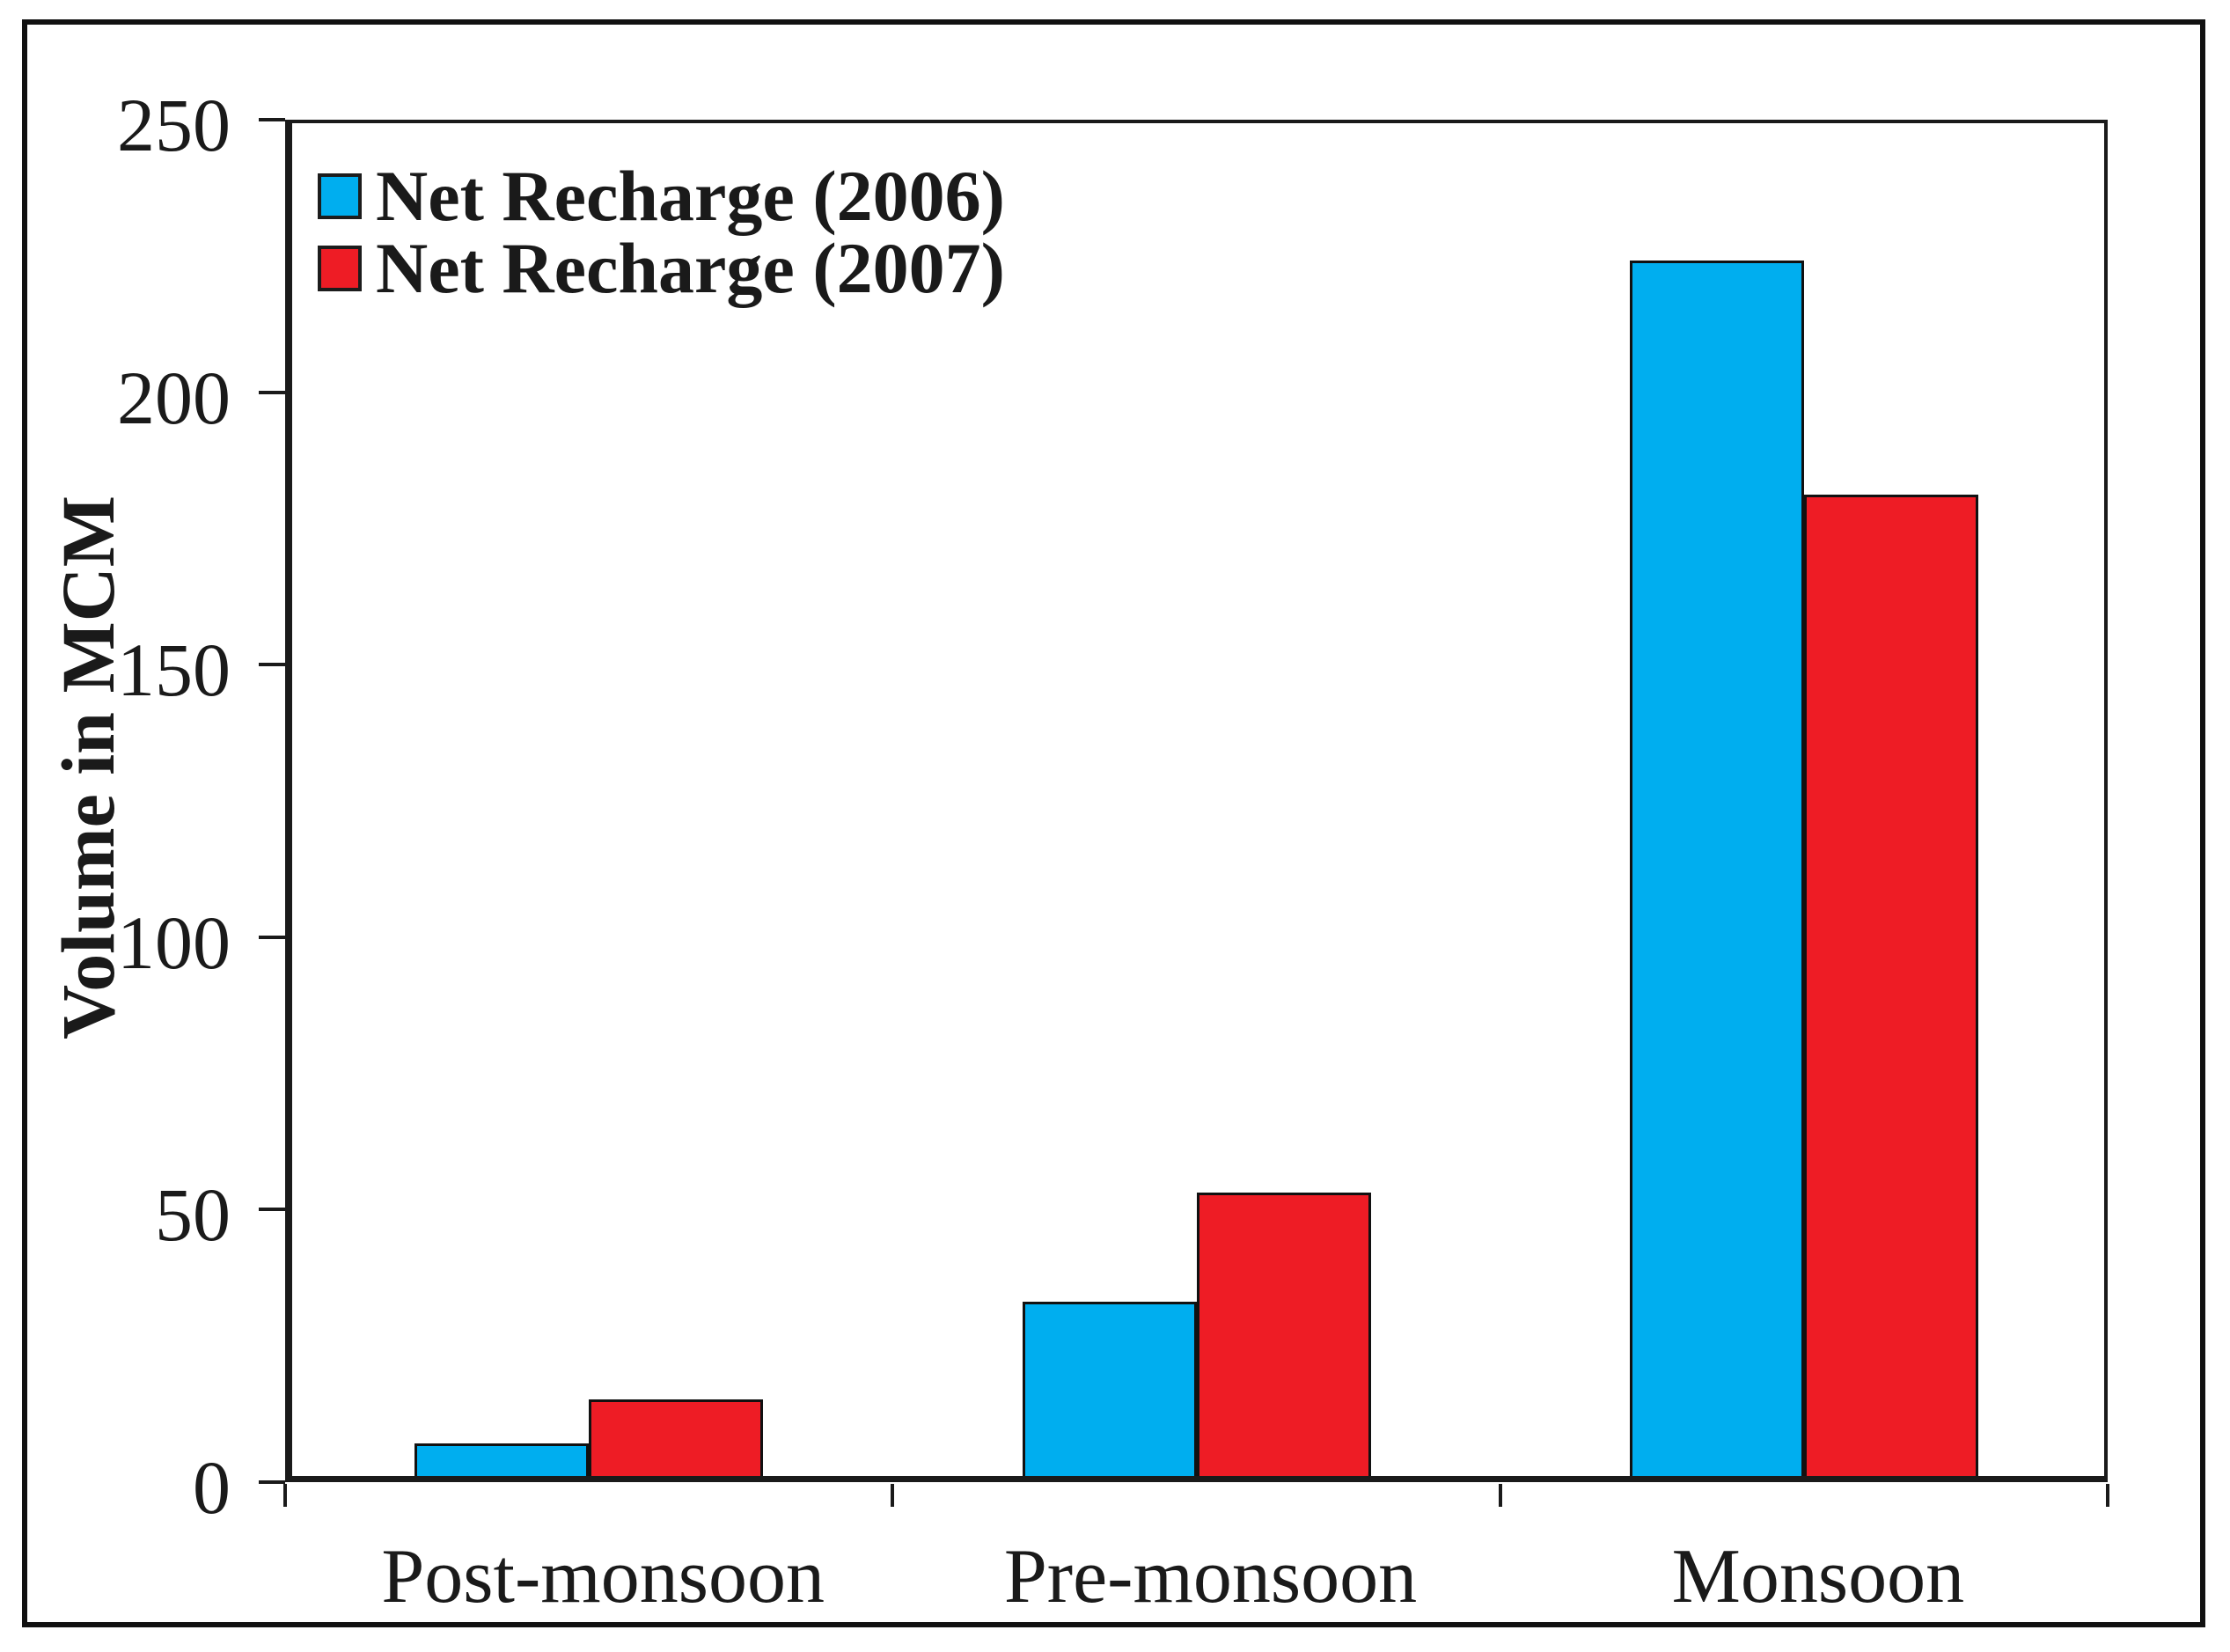  Describe the element at coordinates (174, 397) in the screenshot. I see `y-tick-label: 200` at that location.